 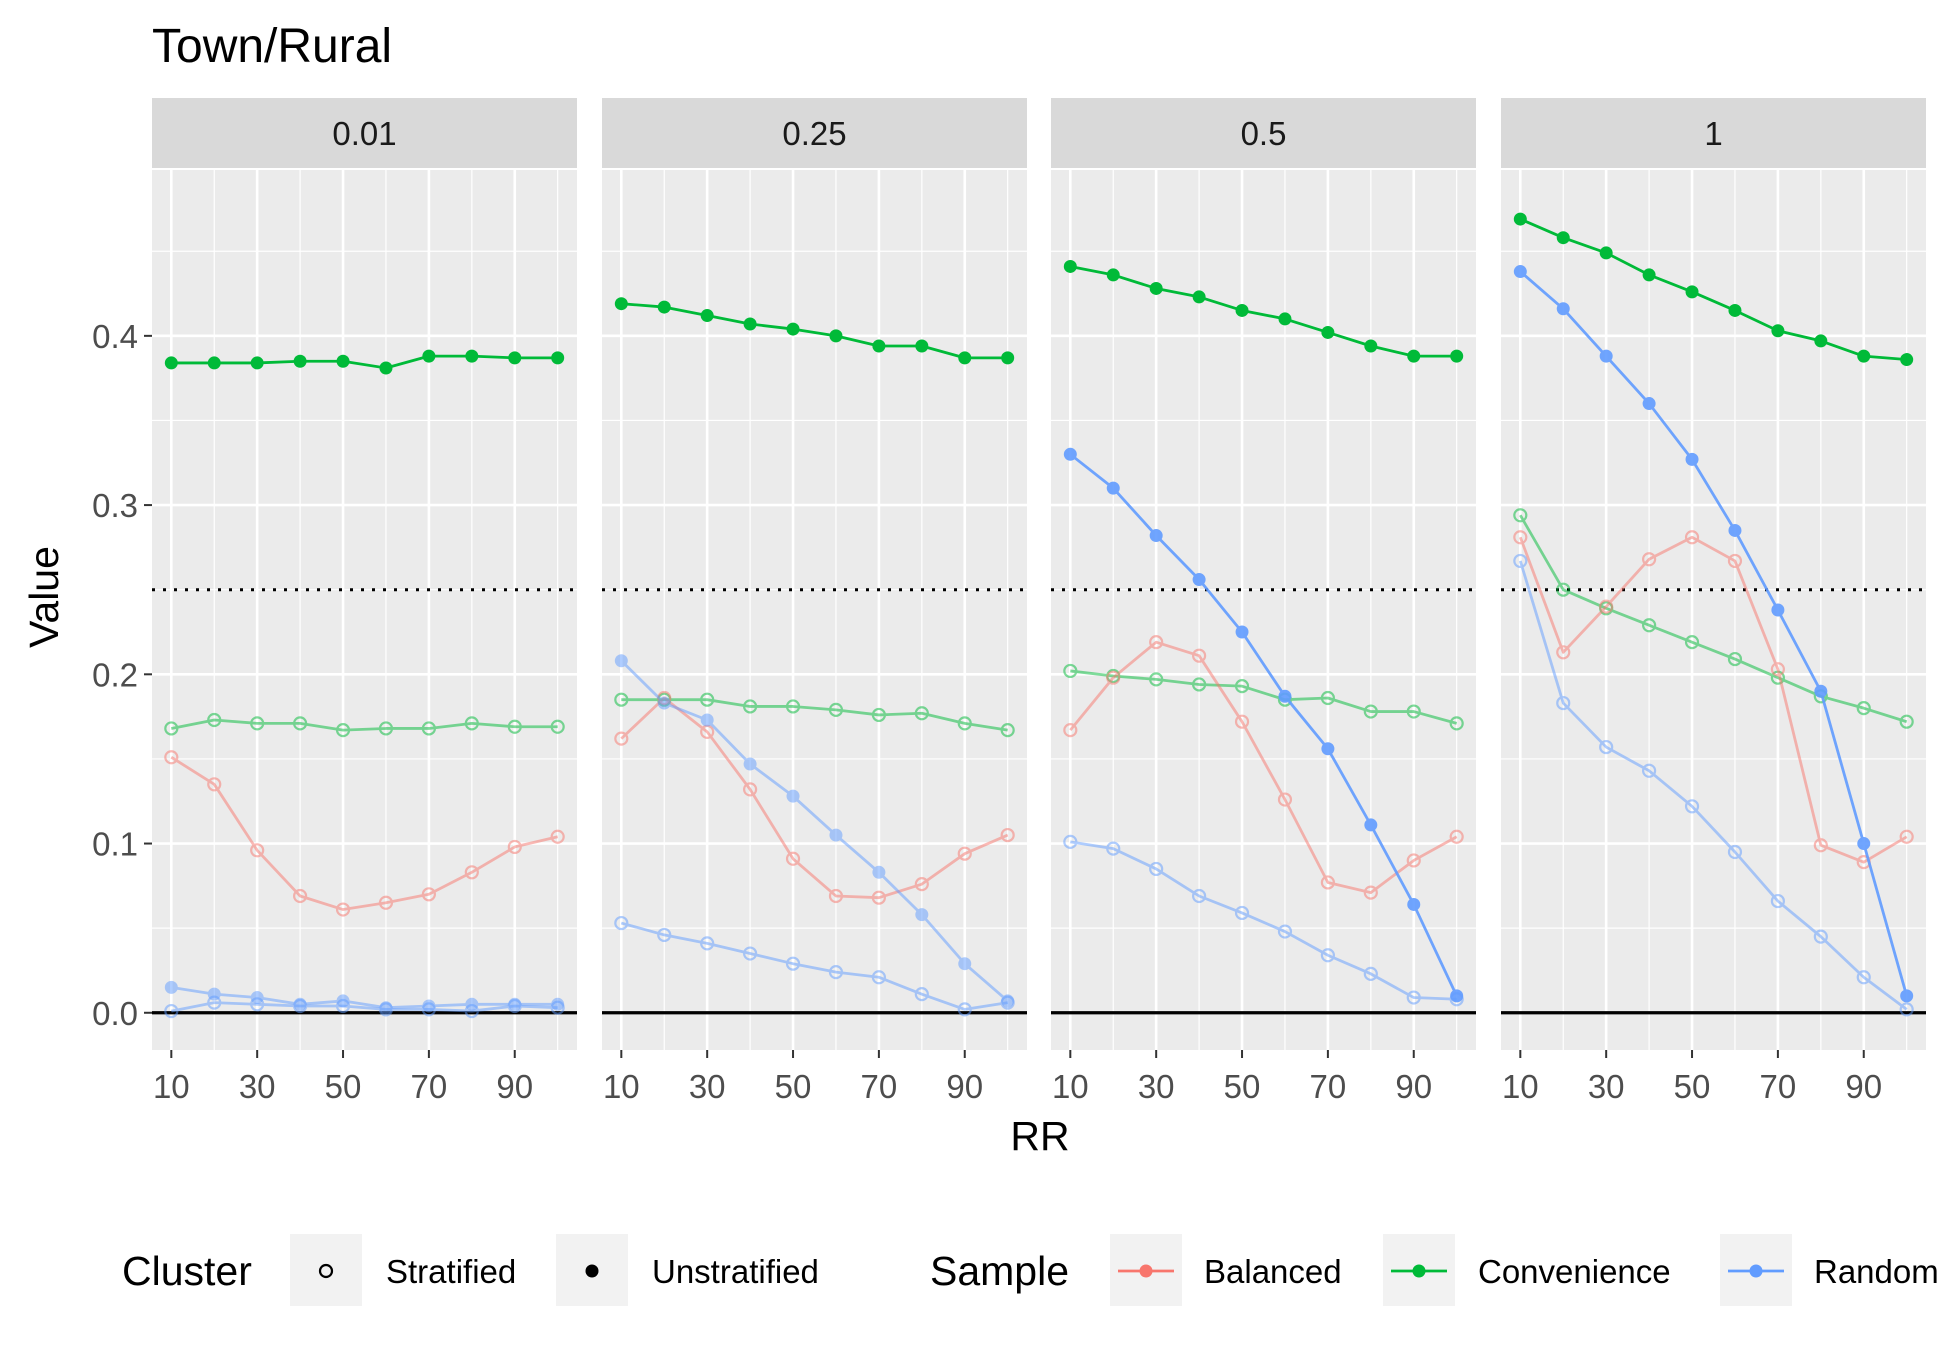 What do you see at coordinates (592, 1271) in the screenshot?
I see `legend-key-solid-point` at bounding box center [592, 1271].